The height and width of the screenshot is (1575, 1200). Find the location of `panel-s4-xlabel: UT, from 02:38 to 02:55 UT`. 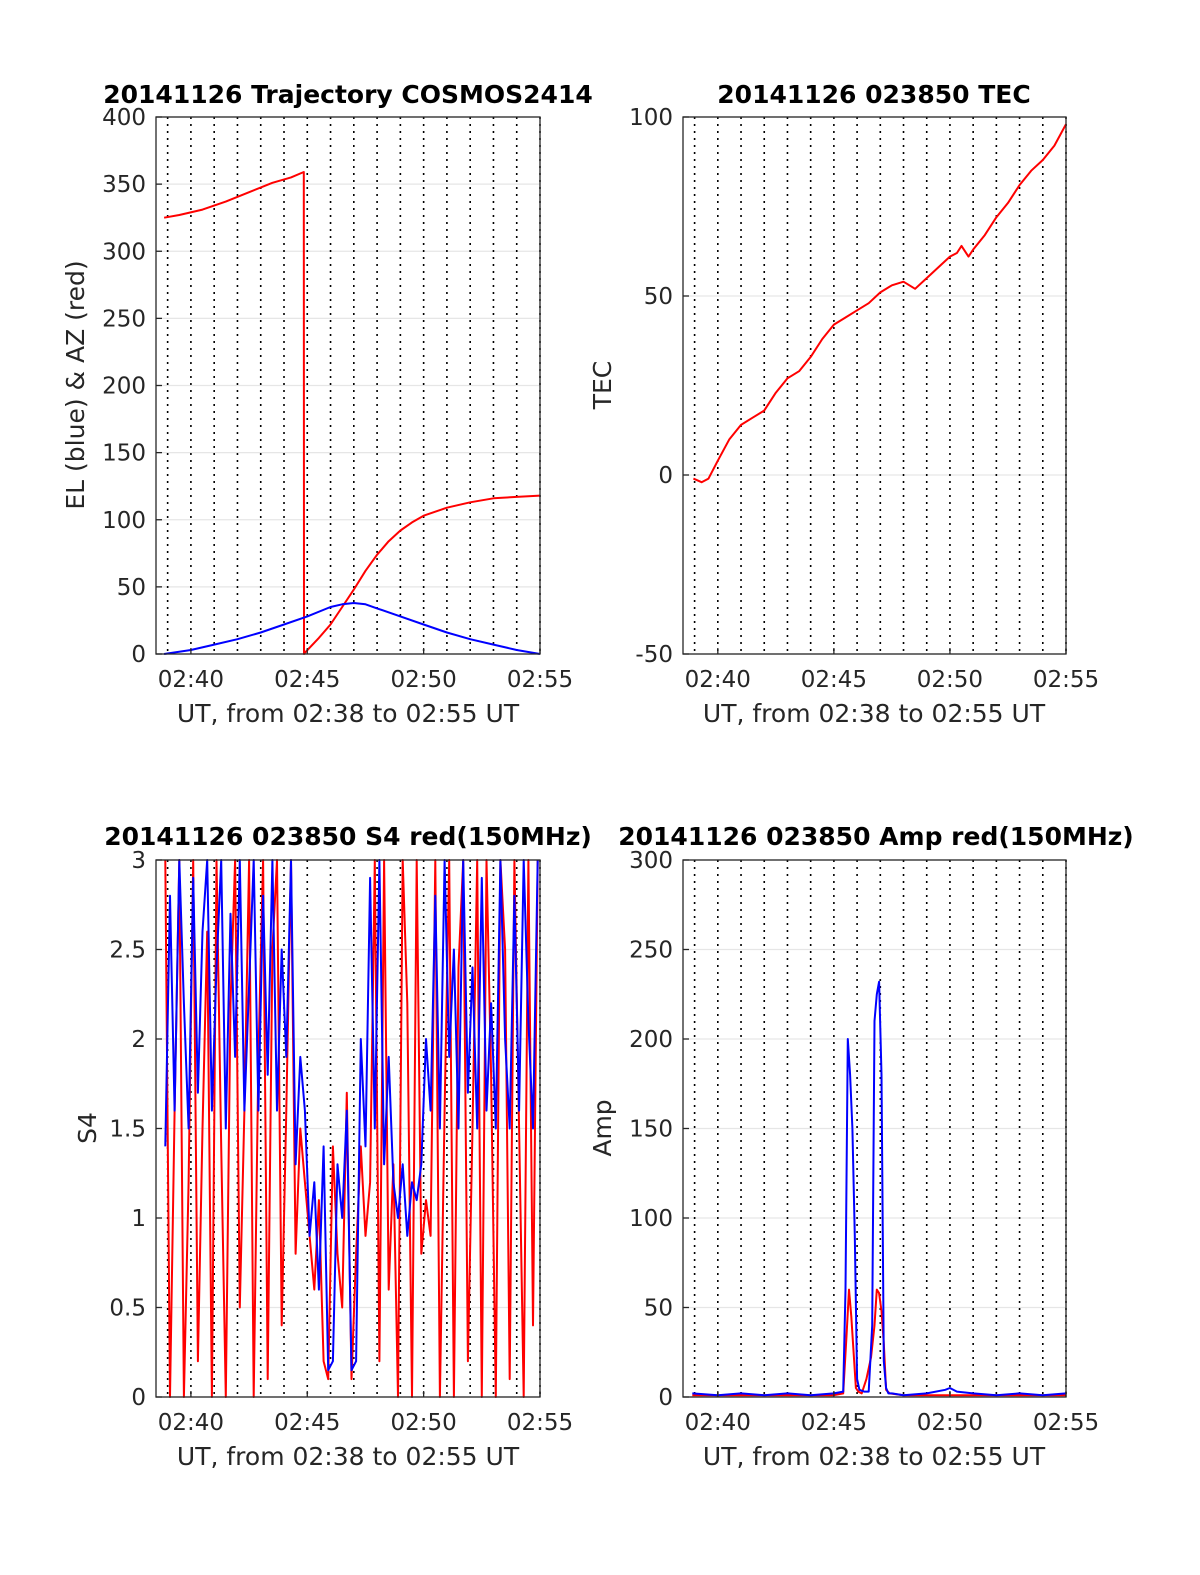

panel-s4-xlabel: UT, from 02:38 to 02:55 UT is located at coordinates (348, 1456).